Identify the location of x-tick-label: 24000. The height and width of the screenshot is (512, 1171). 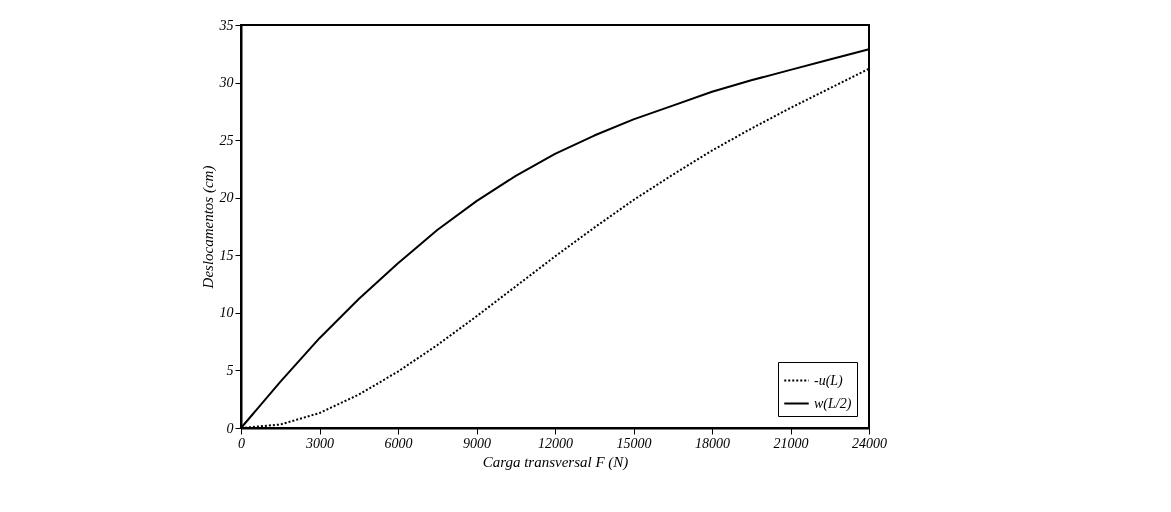
(869, 443).